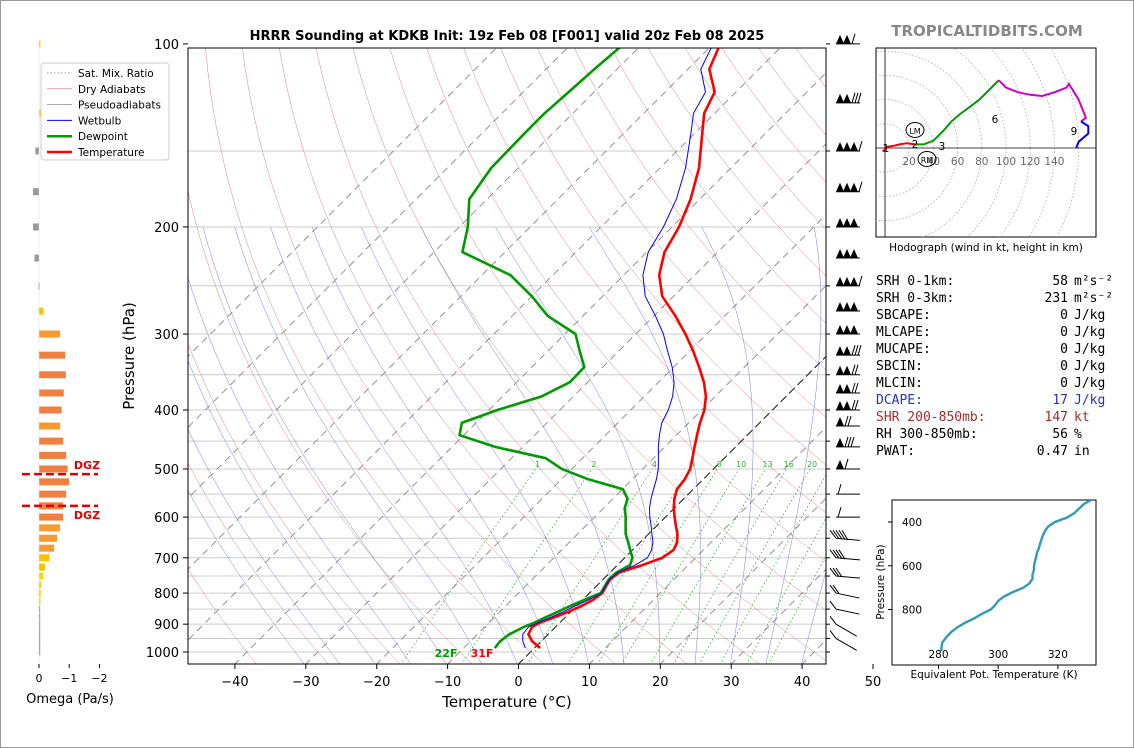  Describe the element at coordinates (933, 162) in the screenshot. I see `hodograph-ring-label: 40` at that location.